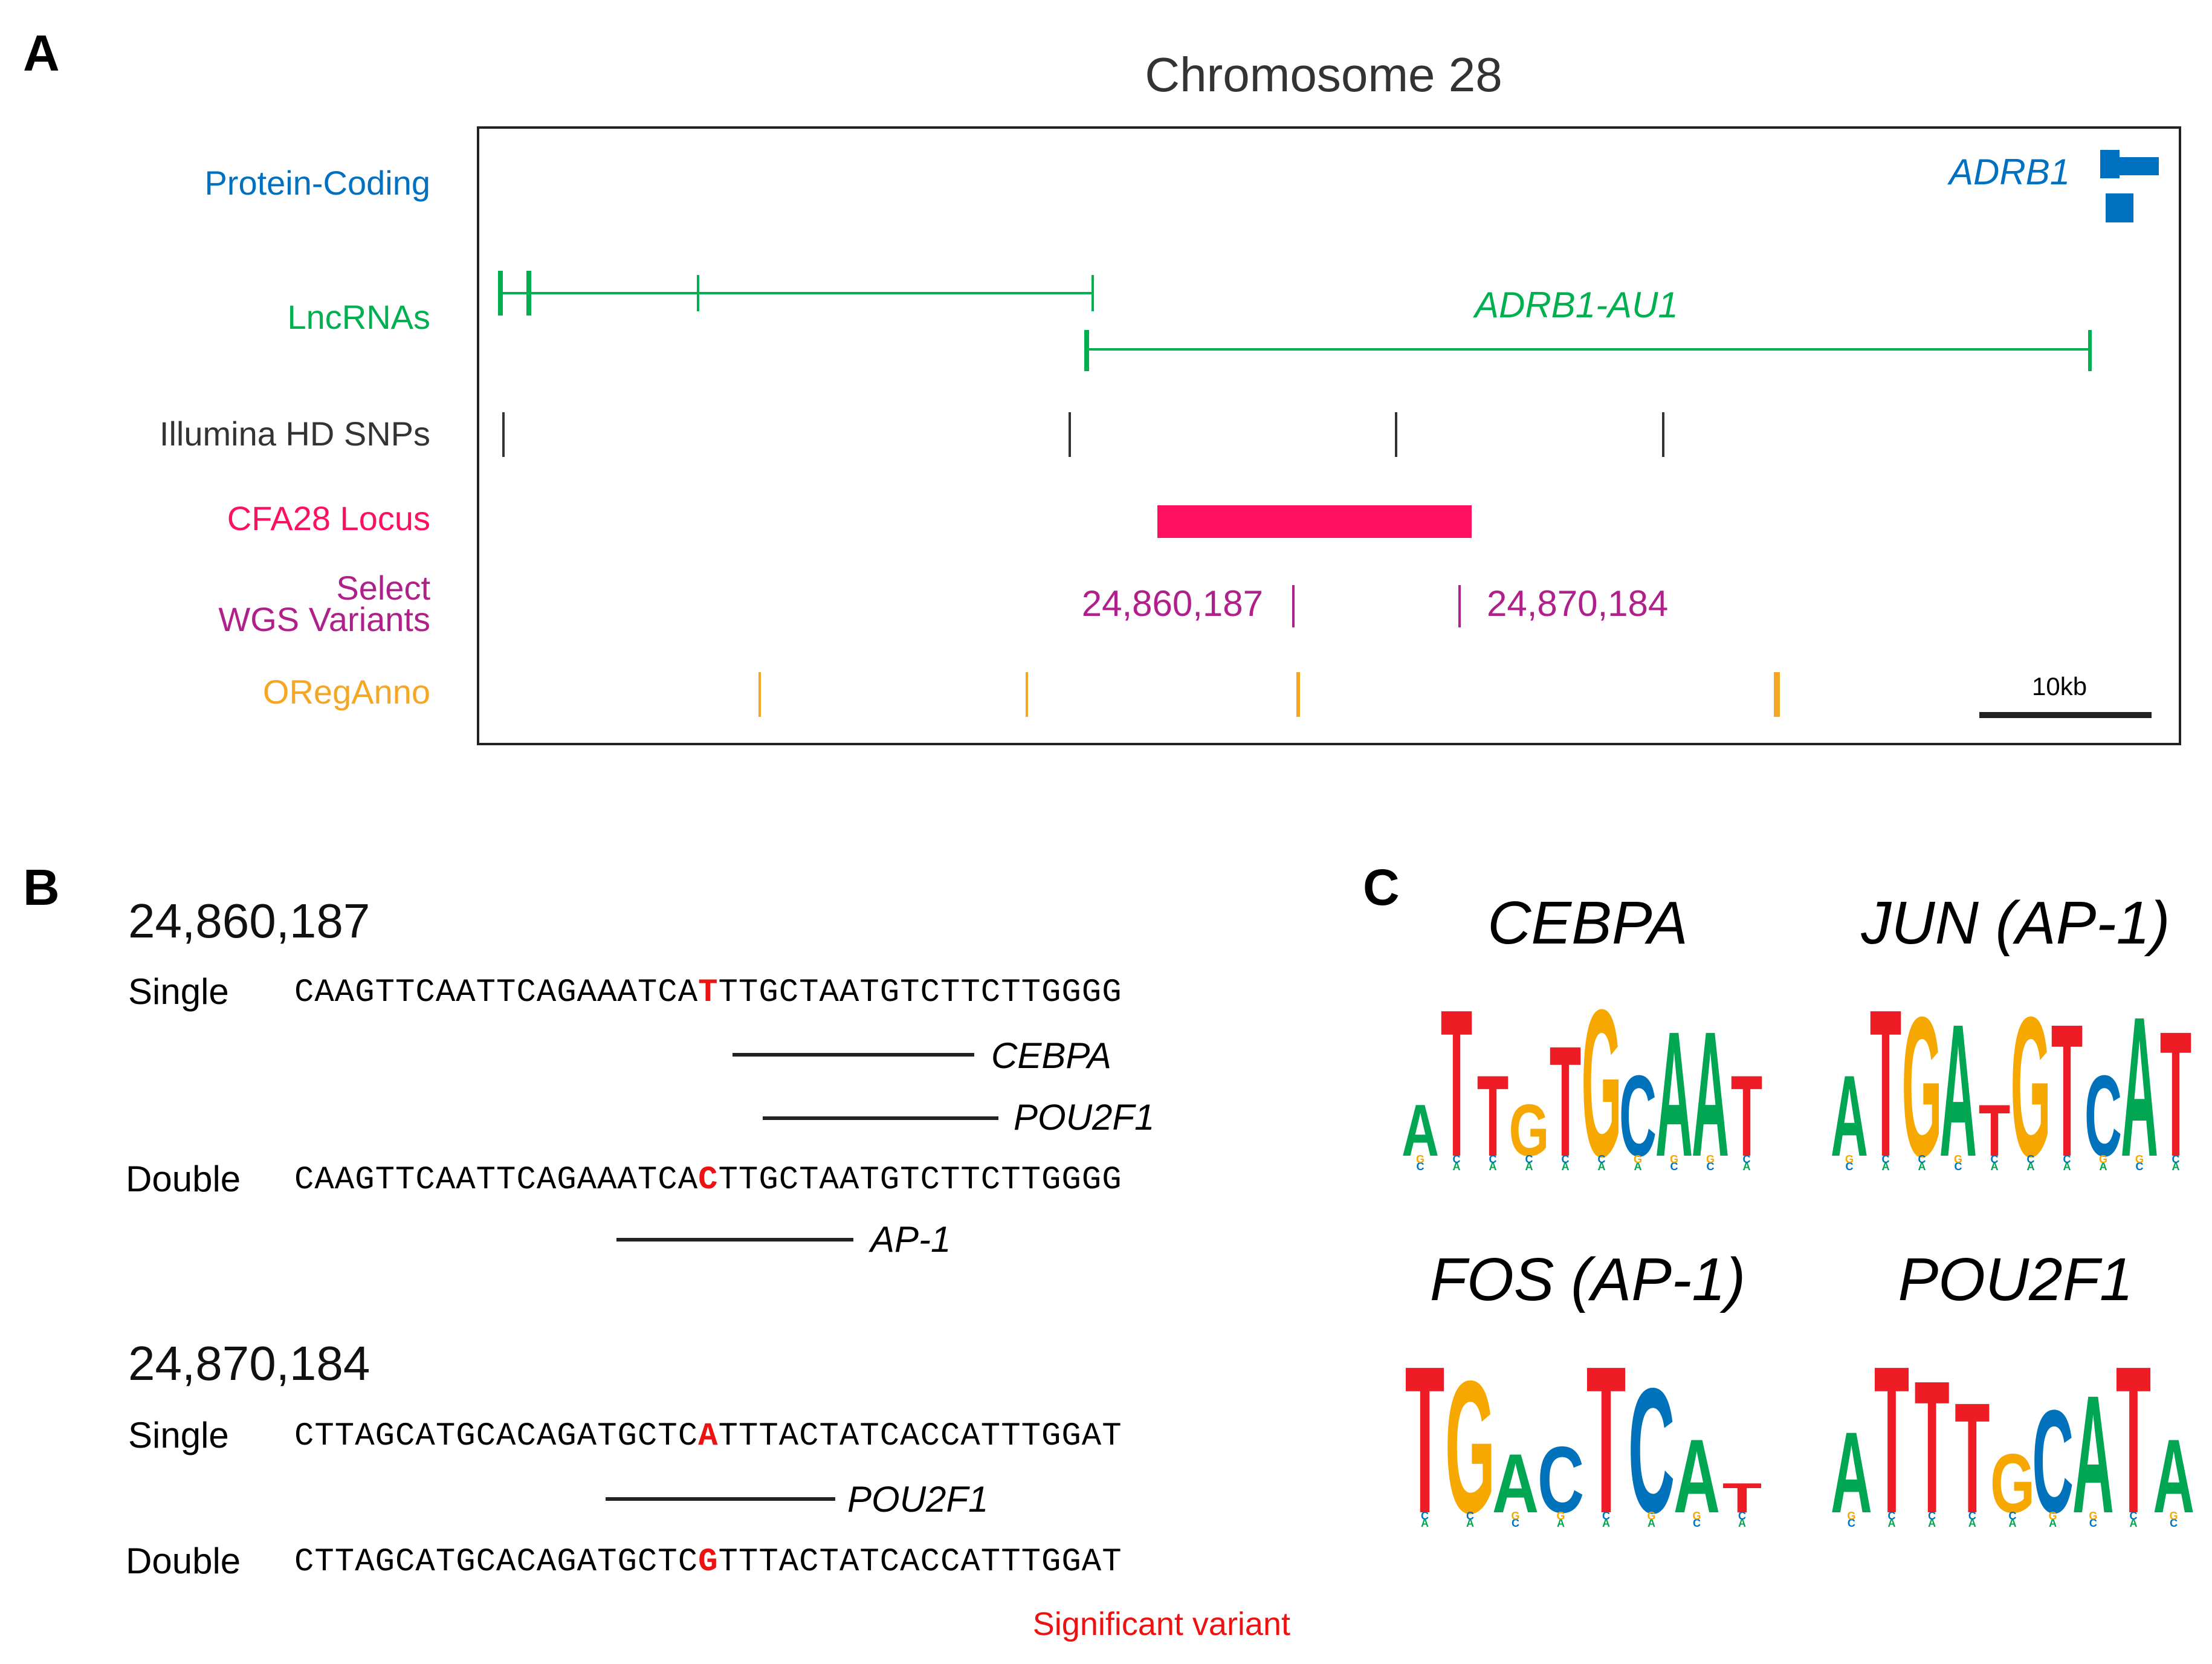 The image size is (2212, 1664). What do you see at coordinates (1269, 695) in the screenshot?
I see `oreganno-ticks` at bounding box center [1269, 695].